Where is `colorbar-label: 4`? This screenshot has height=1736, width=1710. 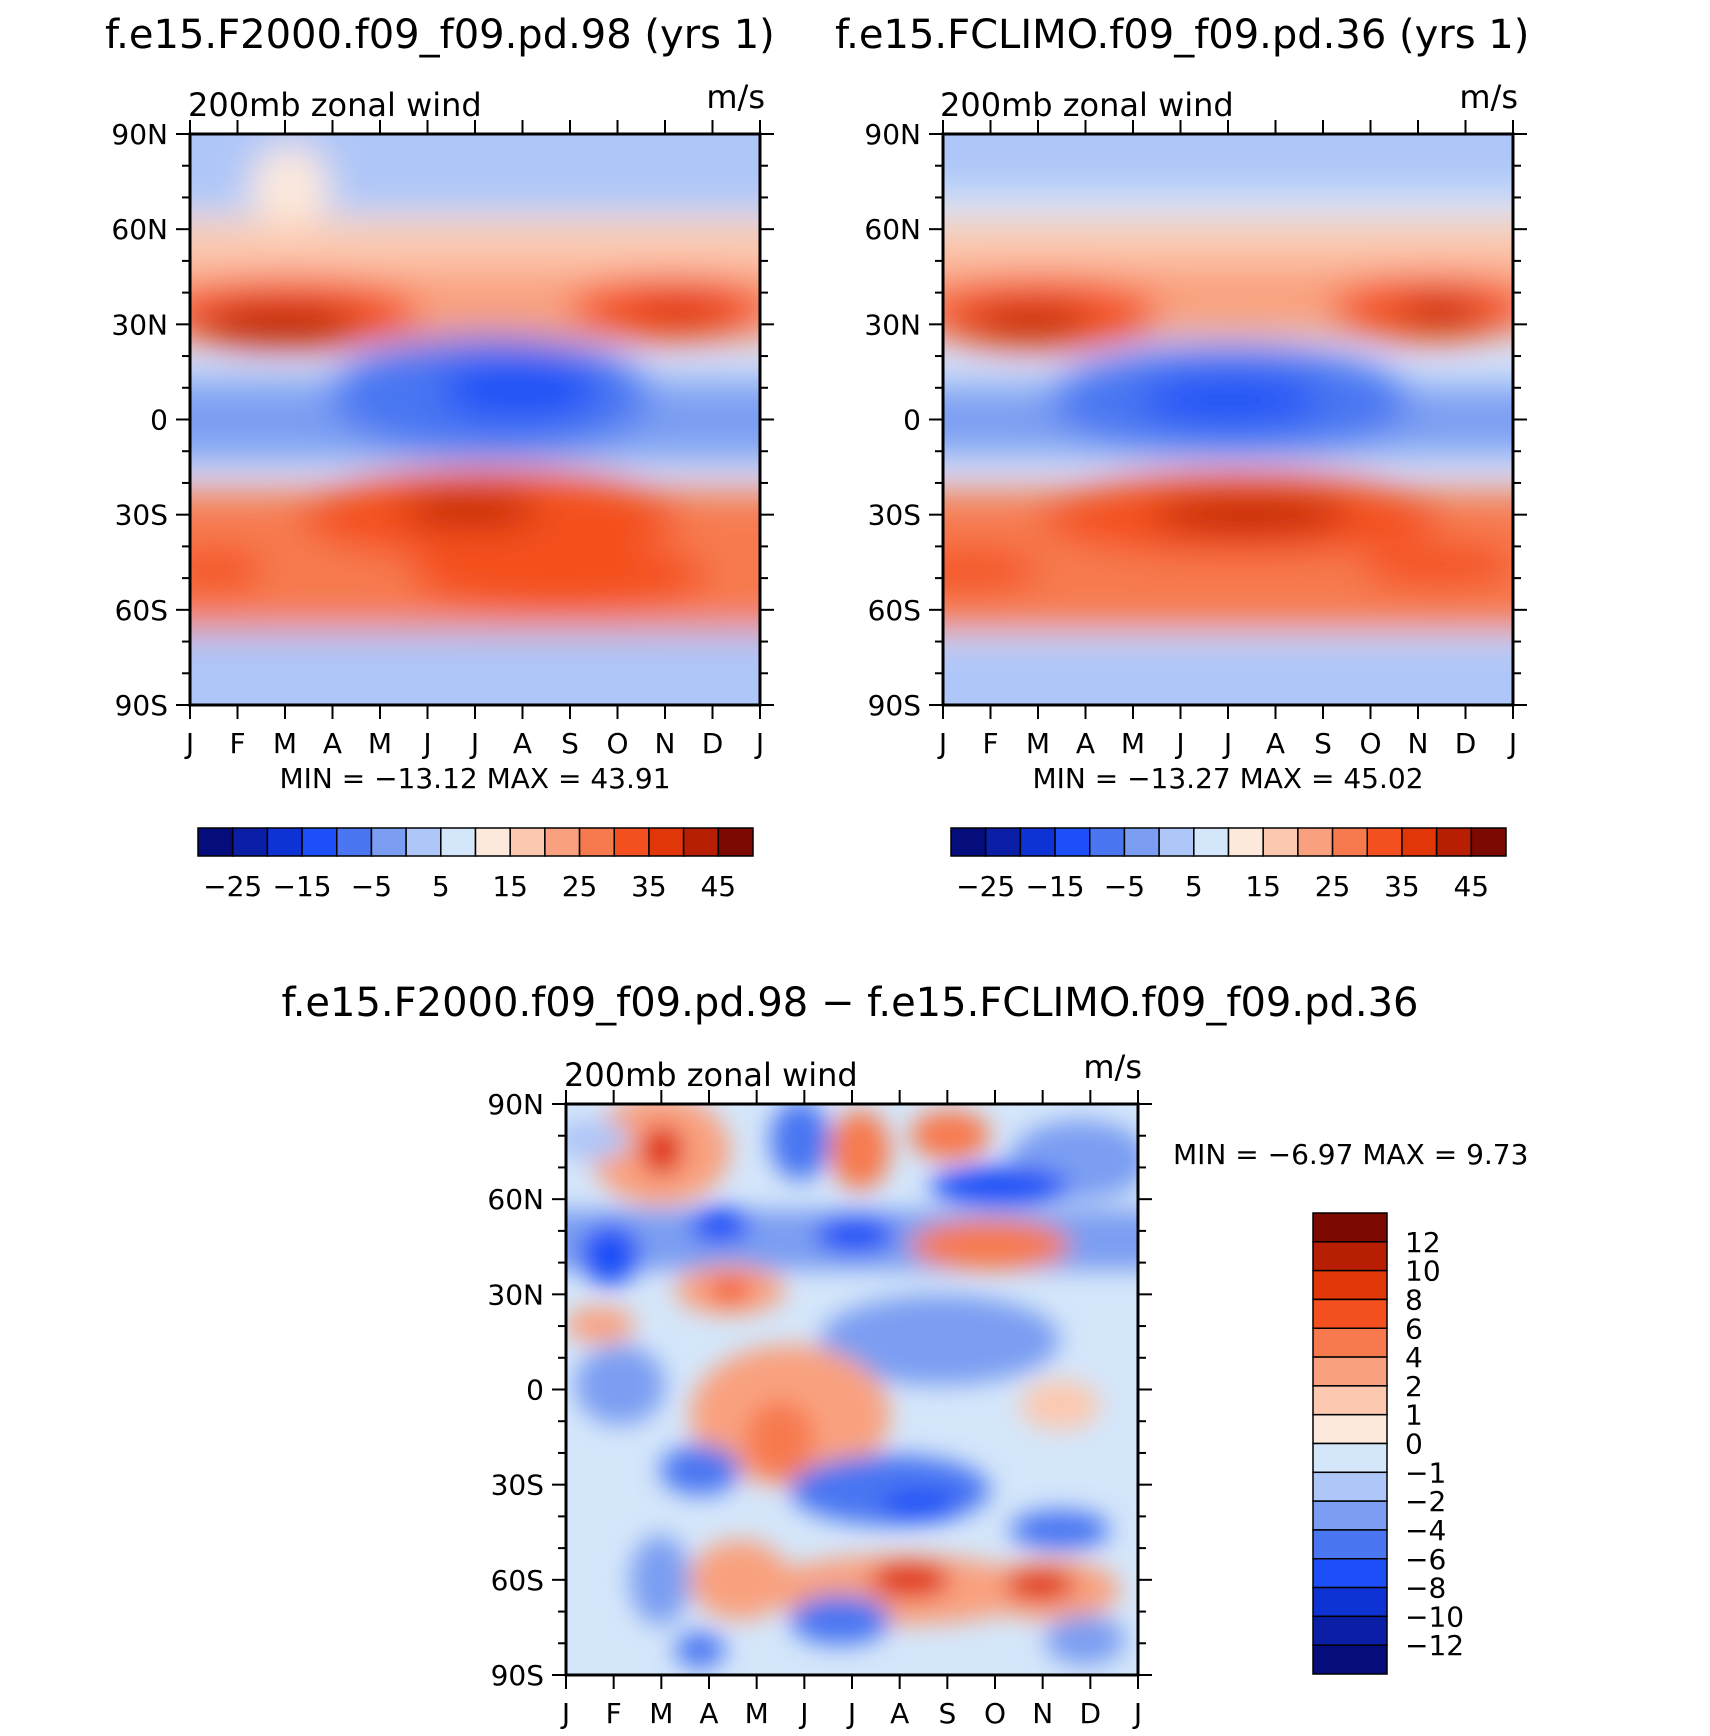
colorbar-label: 4 is located at coordinates (1414, 1357).